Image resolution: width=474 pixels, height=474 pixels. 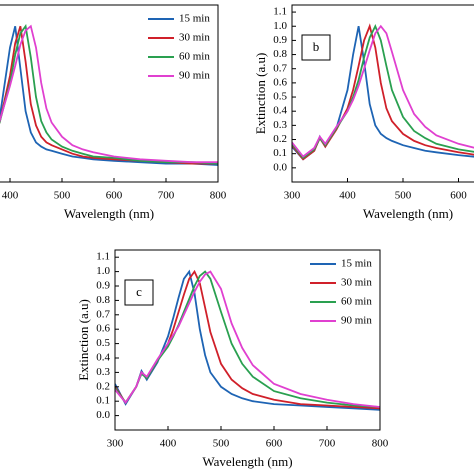 I want to click on plot-frame, so click(x=382, y=93).